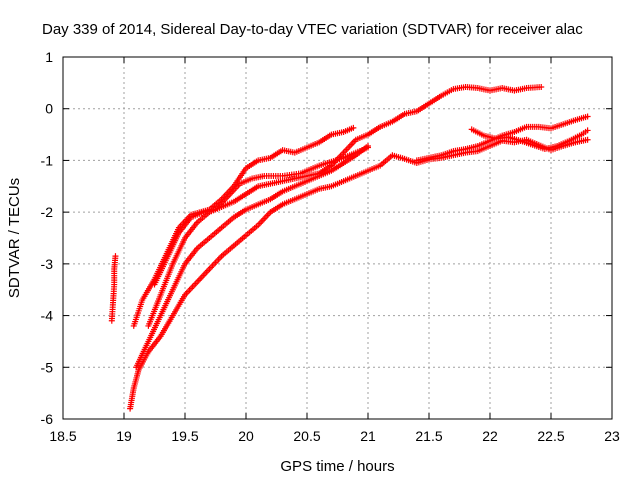  Describe the element at coordinates (184, 436) in the screenshot. I see `x-tick-label: 19.5` at that location.